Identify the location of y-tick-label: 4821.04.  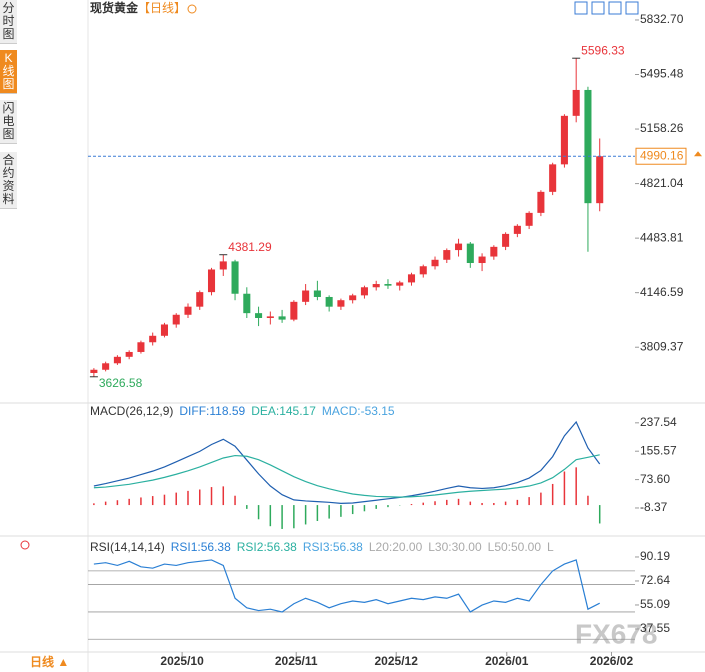
(662, 183).